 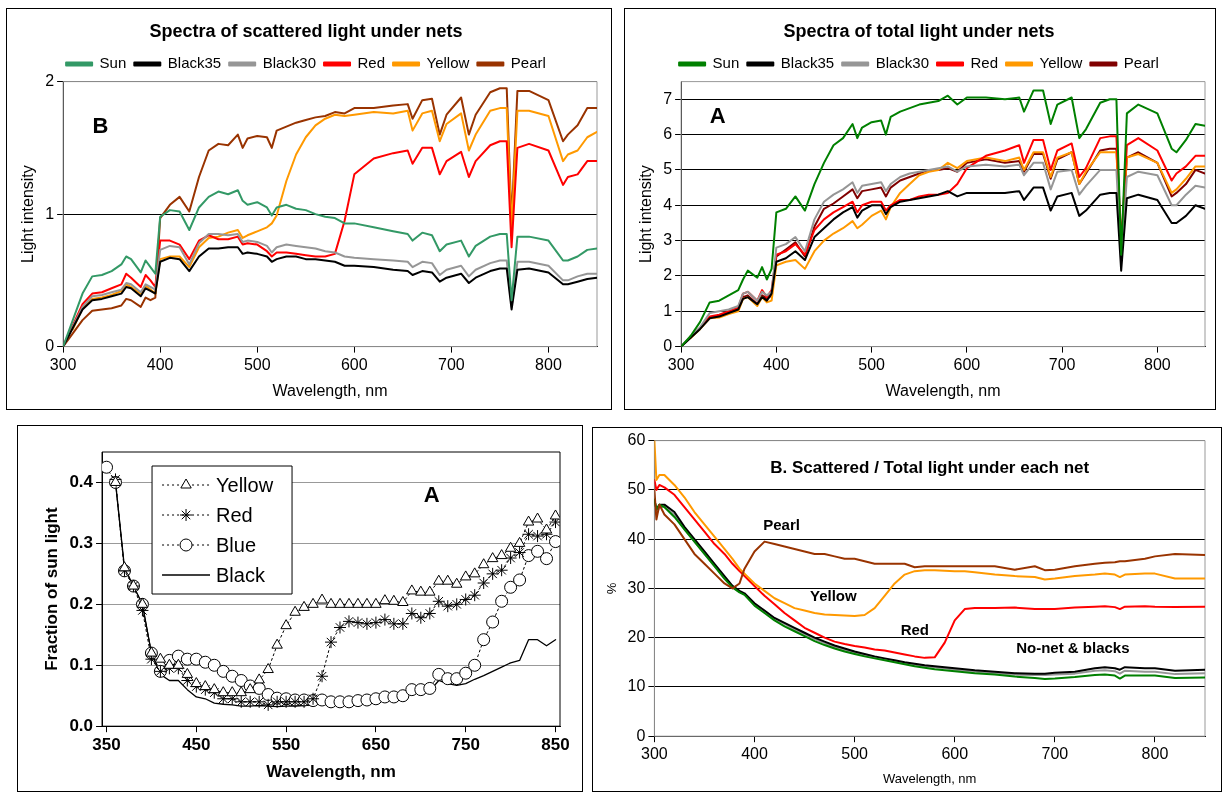 What do you see at coordinates (636, 440) in the screenshot?
I see `y-tick-label: 60` at bounding box center [636, 440].